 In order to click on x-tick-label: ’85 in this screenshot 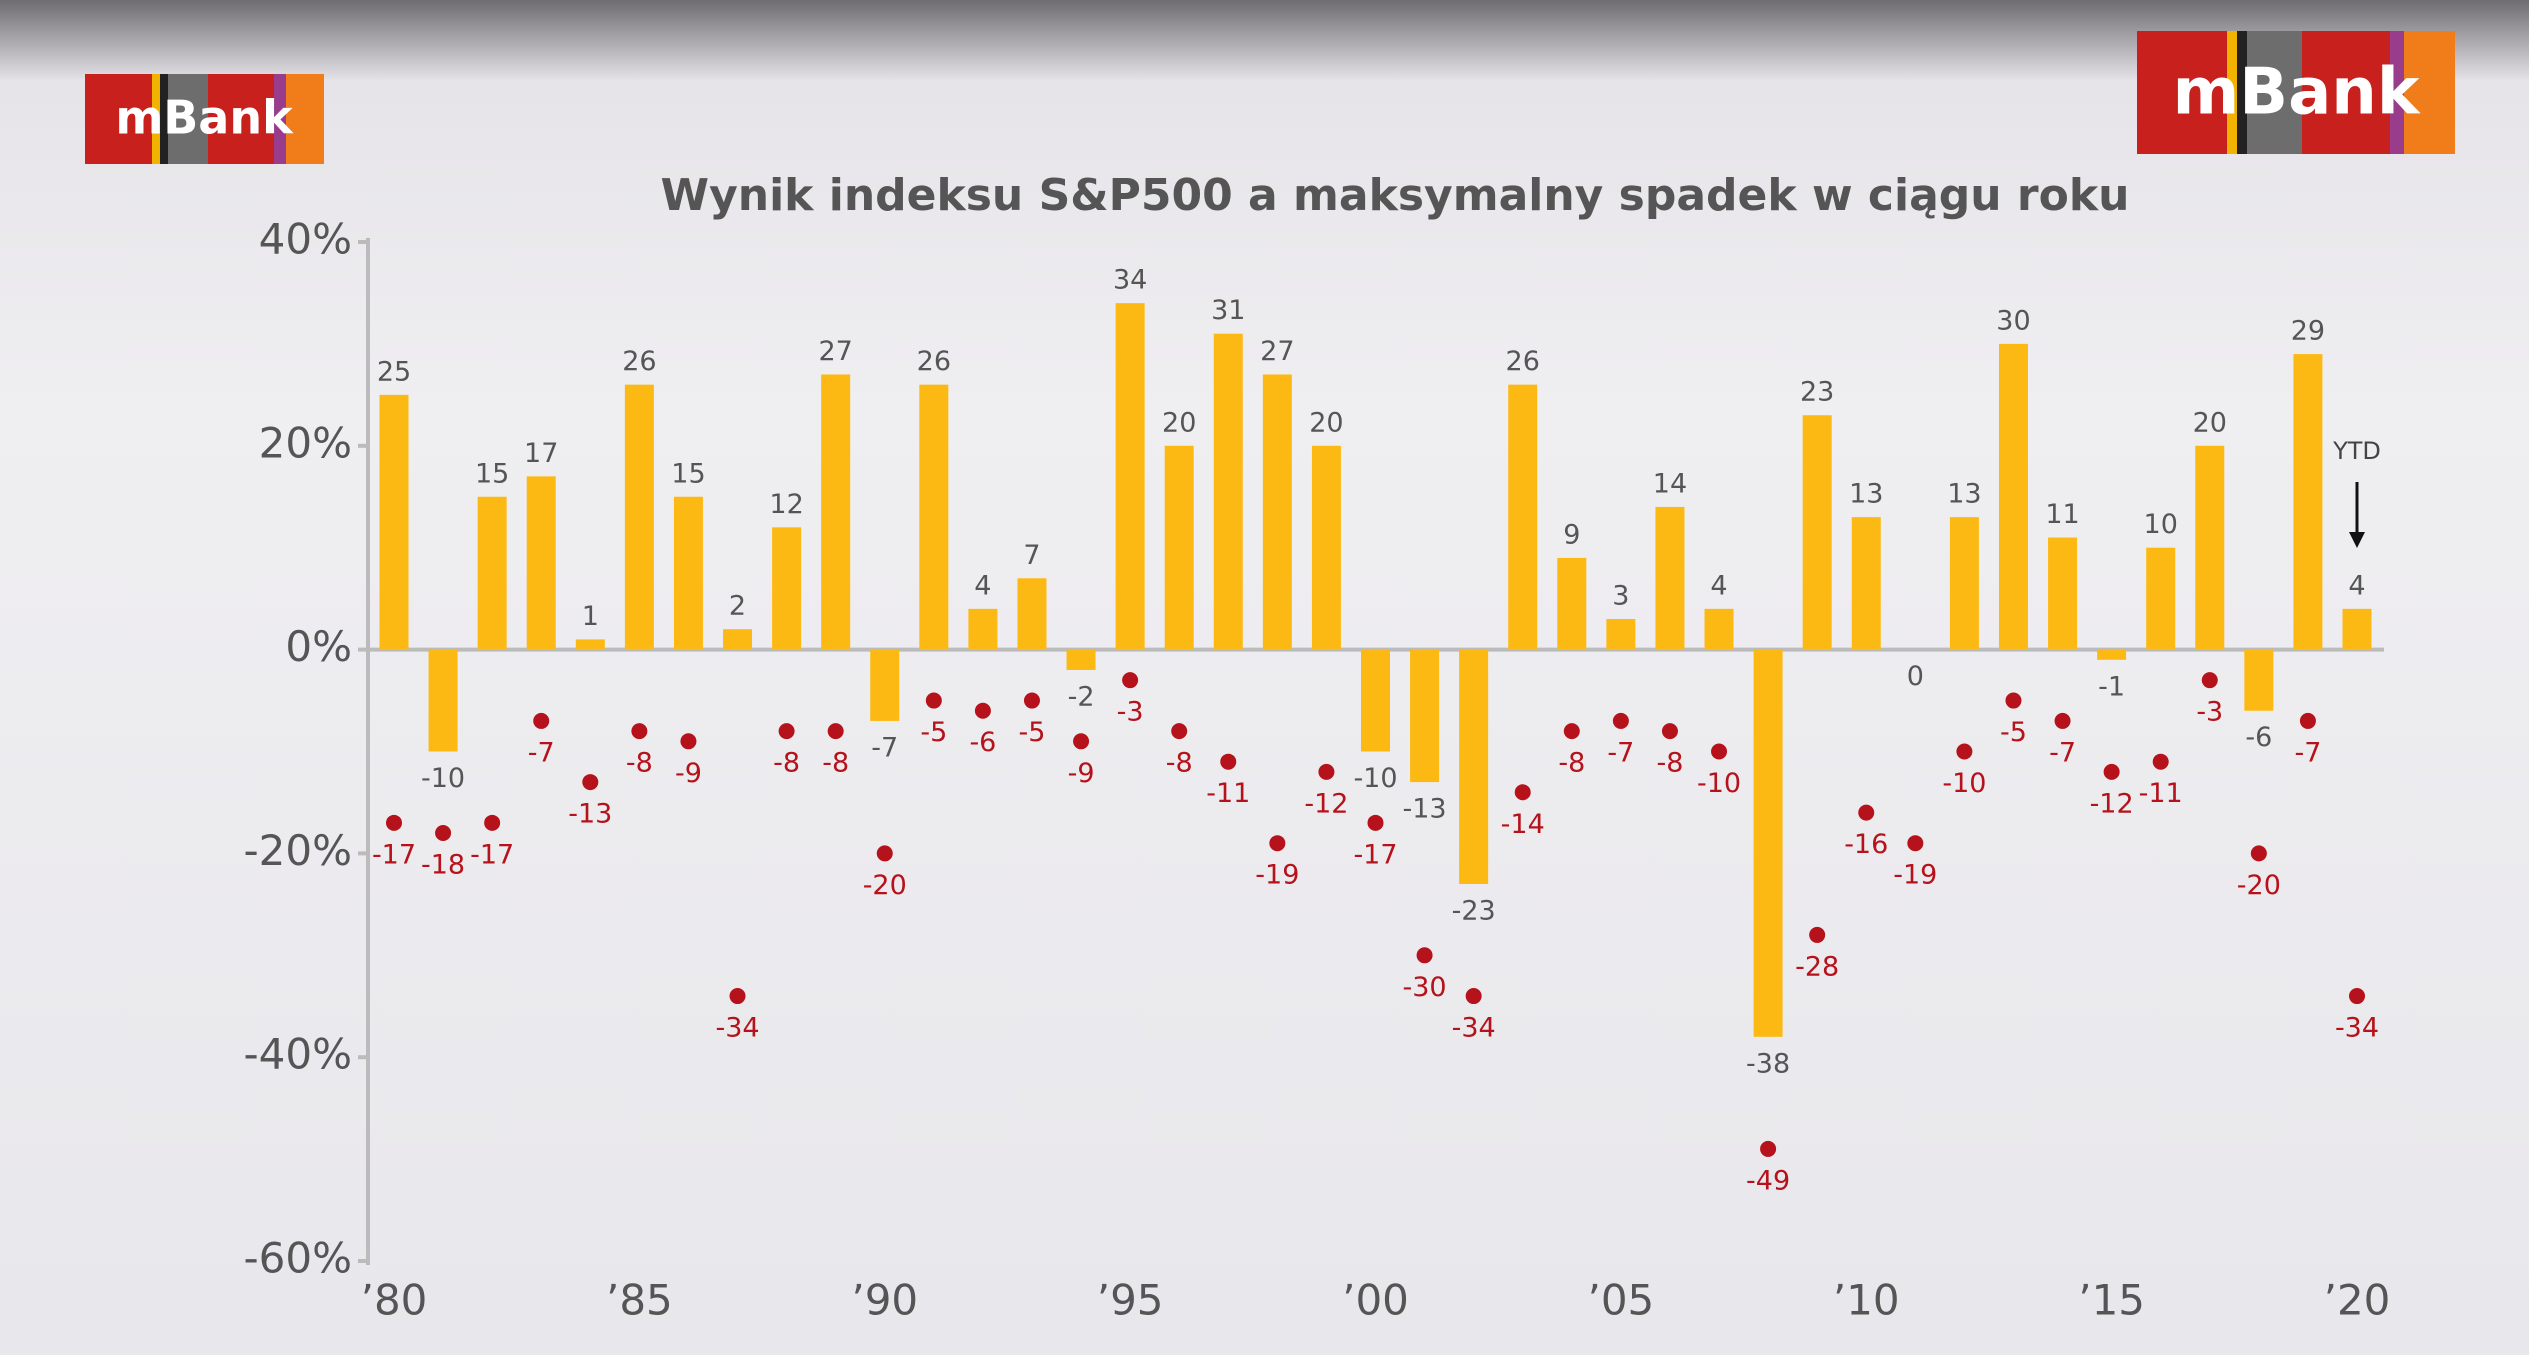, I will do `click(639, 1300)`.